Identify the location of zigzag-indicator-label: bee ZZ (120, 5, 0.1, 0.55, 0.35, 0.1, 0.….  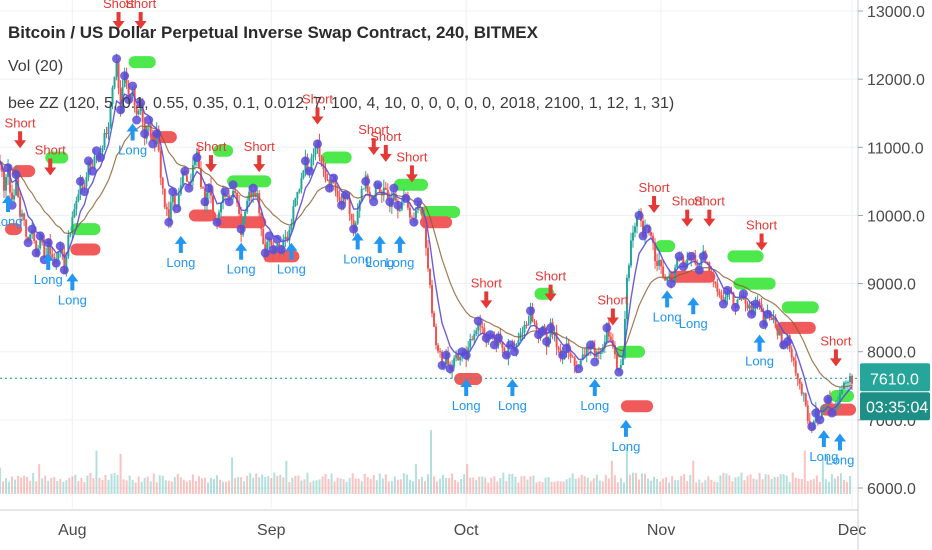
(341, 103).